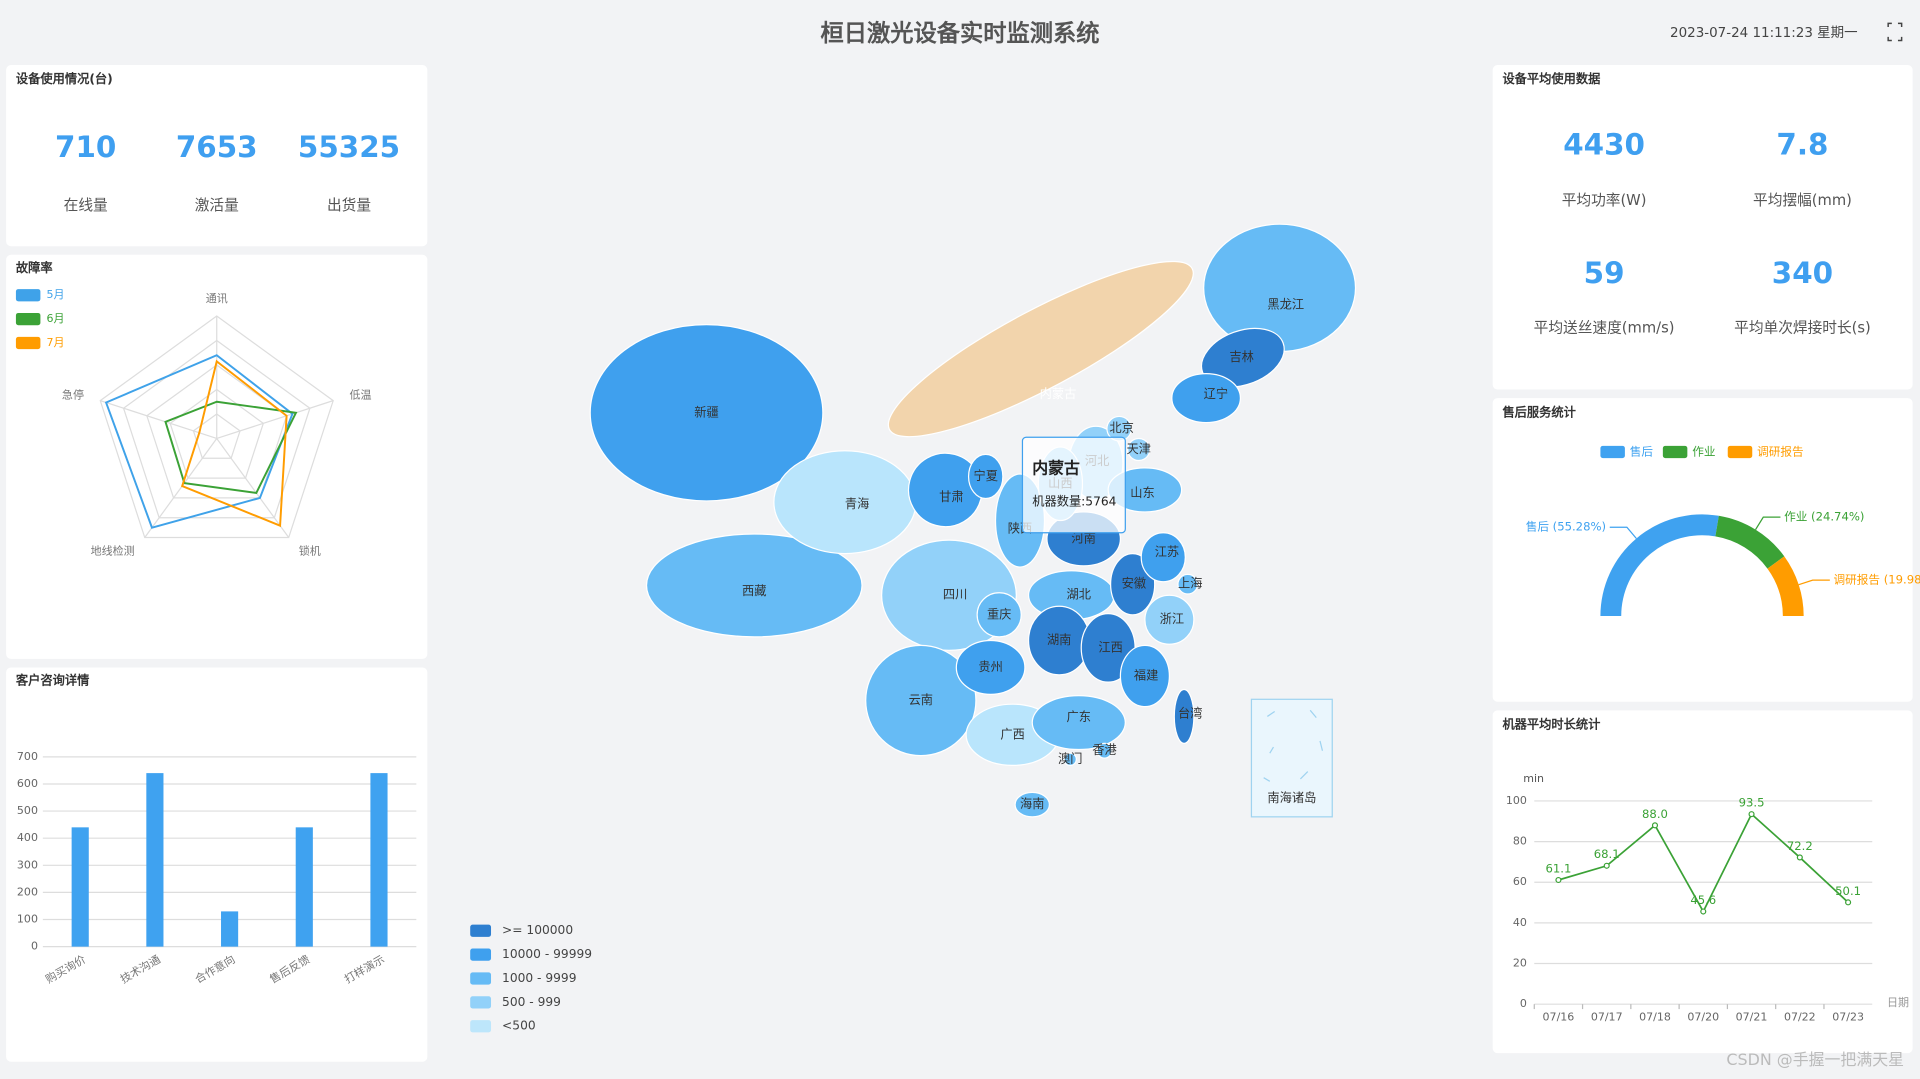 The height and width of the screenshot is (1079, 1920). What do you see at coordinates (1895, 32) in the screenshot?
I see `fullscreen-button` at bounding box center [1895, 32].